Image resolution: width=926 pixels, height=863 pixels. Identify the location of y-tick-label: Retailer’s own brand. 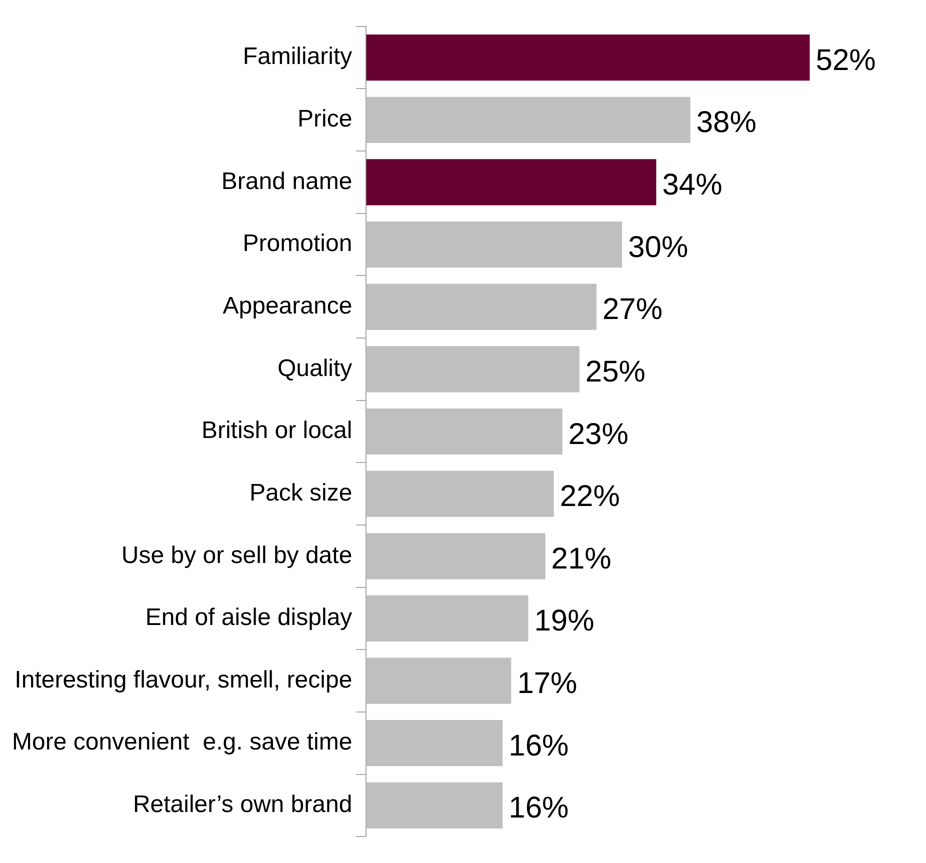
(242, 804).